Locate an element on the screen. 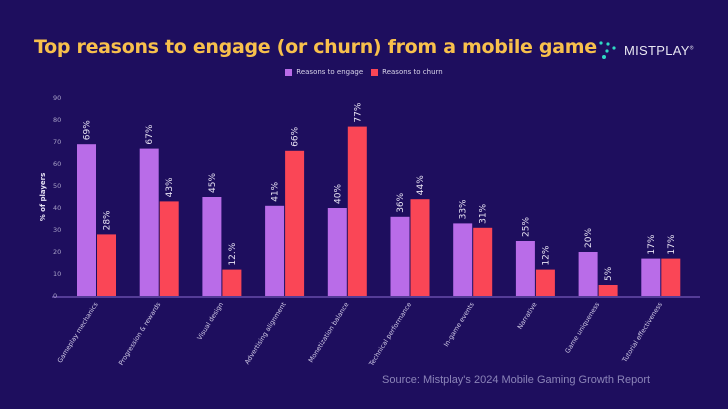 The width and height of the screenshot is (728, 409). y-tick-label: 0 is located at coordinates (55, 296).